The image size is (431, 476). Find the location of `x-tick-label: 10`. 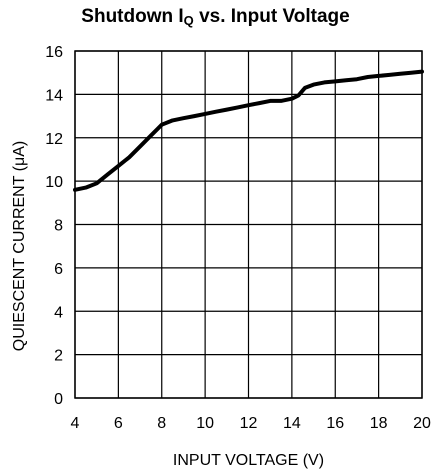

x-tick-label: 10 is located at coordinates (205, 423).